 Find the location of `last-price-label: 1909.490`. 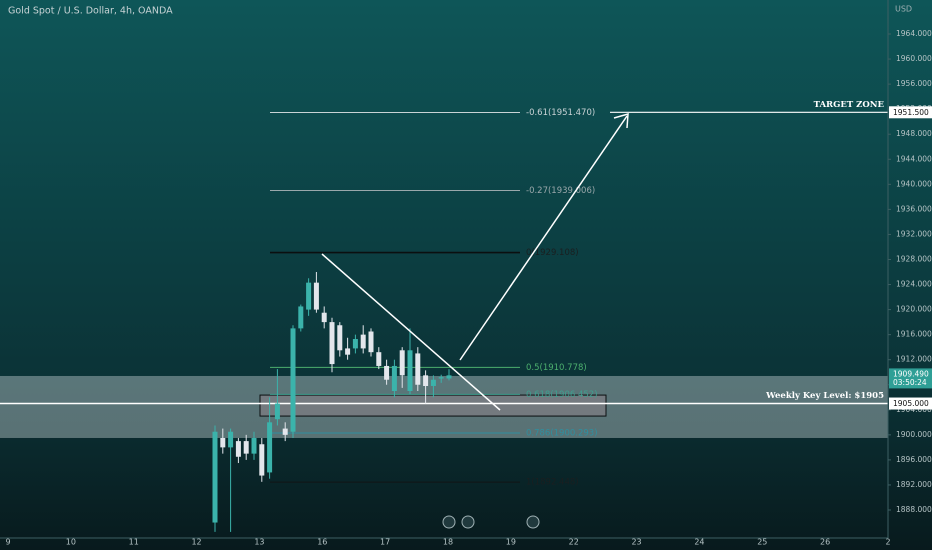

last-price-label: 1909.490 is located at coordinates (911, 373).